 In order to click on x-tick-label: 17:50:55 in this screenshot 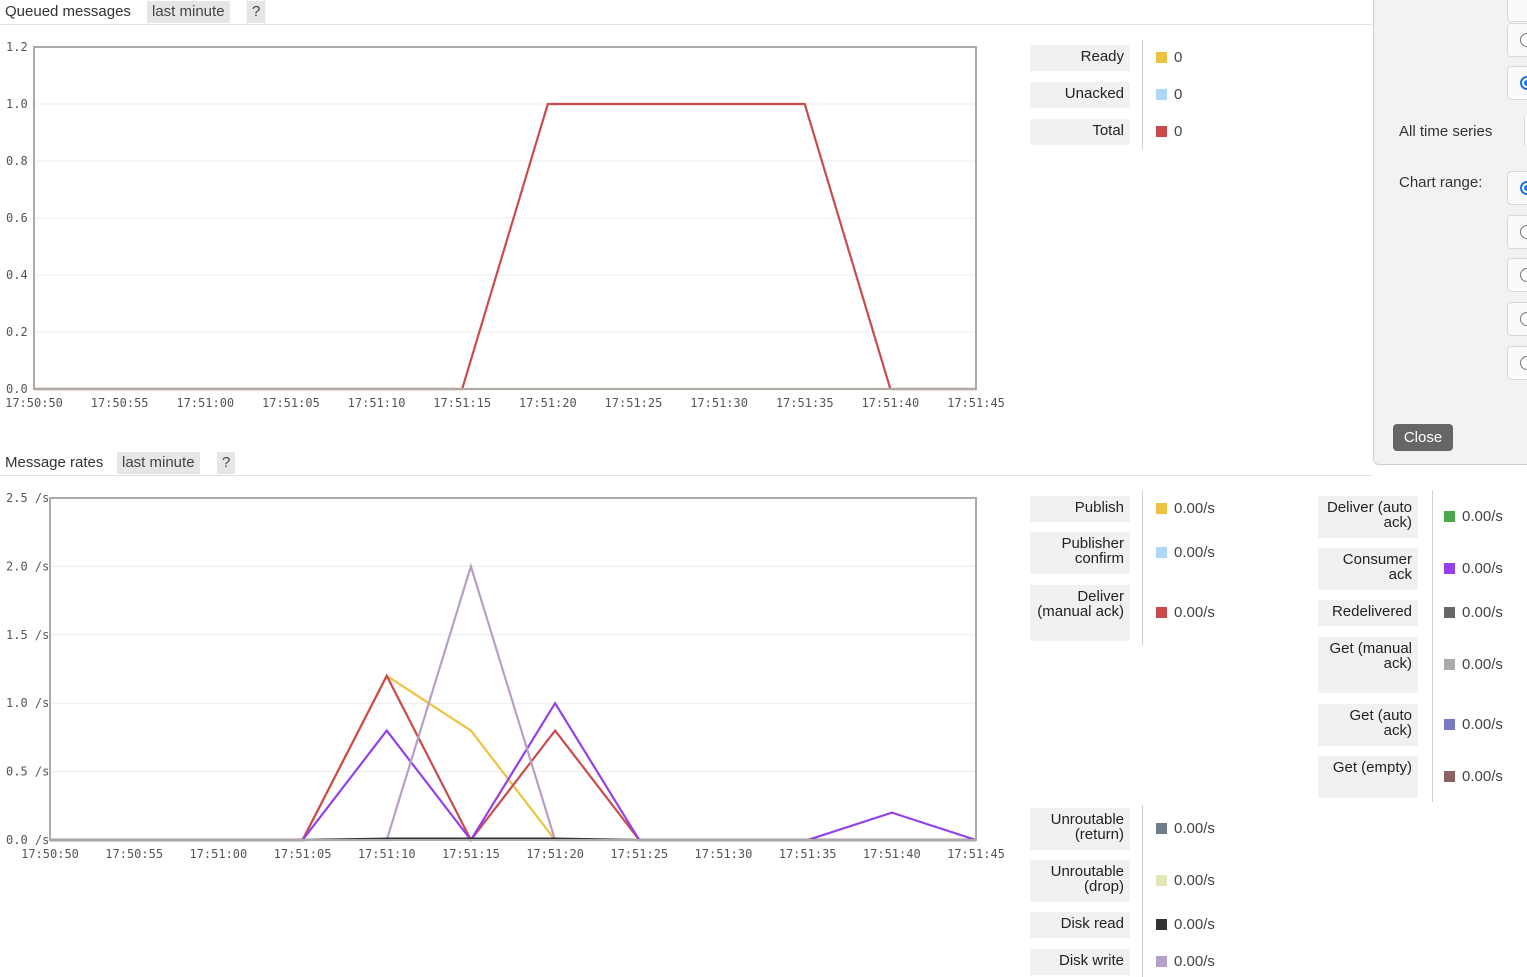, I will do `click(120, 403)`.